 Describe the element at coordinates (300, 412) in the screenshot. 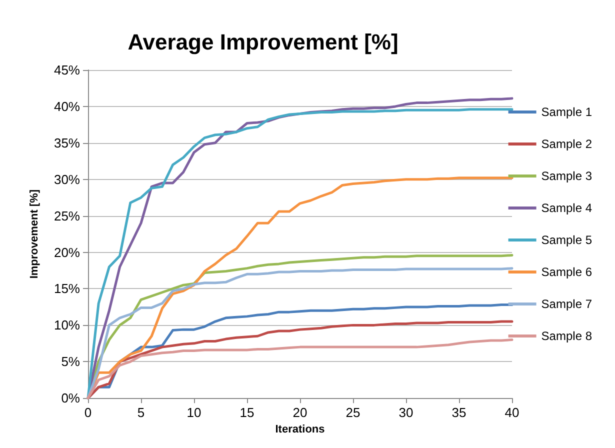

I see `x-tick-label: 20` at that location.